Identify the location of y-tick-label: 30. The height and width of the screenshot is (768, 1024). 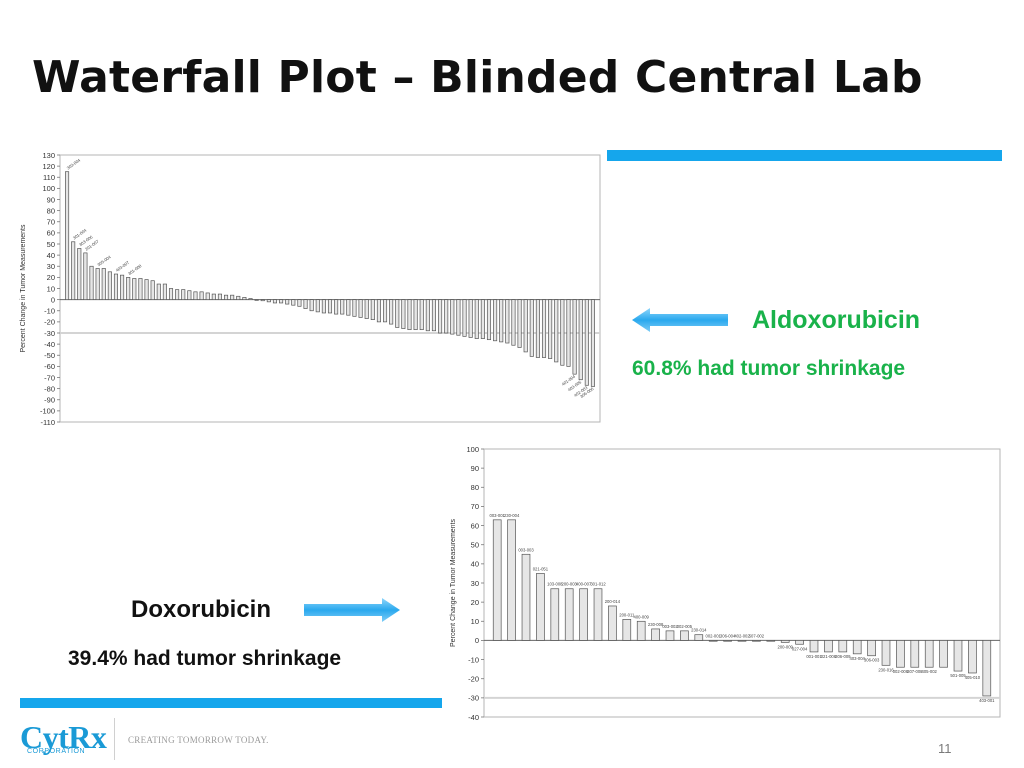
(51, 266).